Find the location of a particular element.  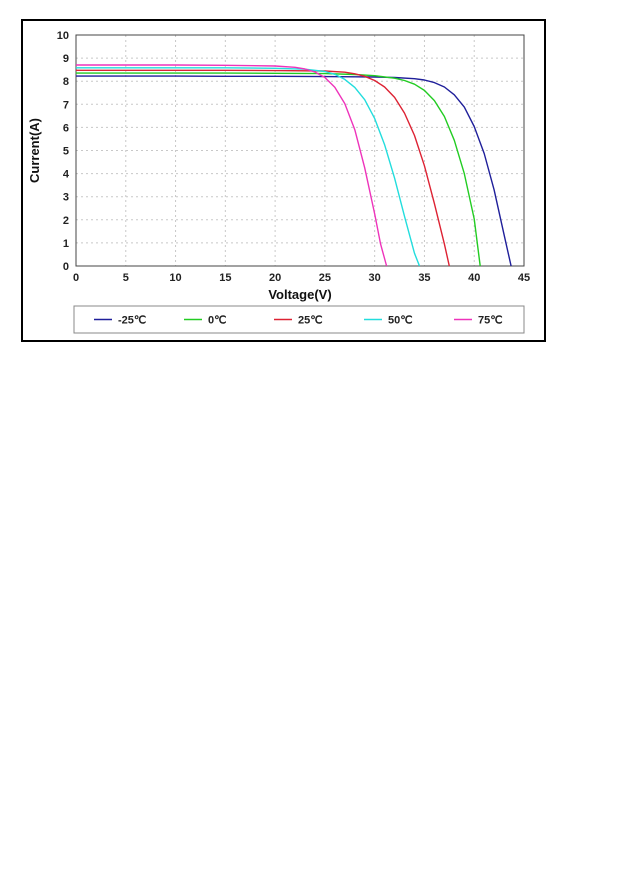

x-tick-label: 15 is located at coordinates (225, 278).